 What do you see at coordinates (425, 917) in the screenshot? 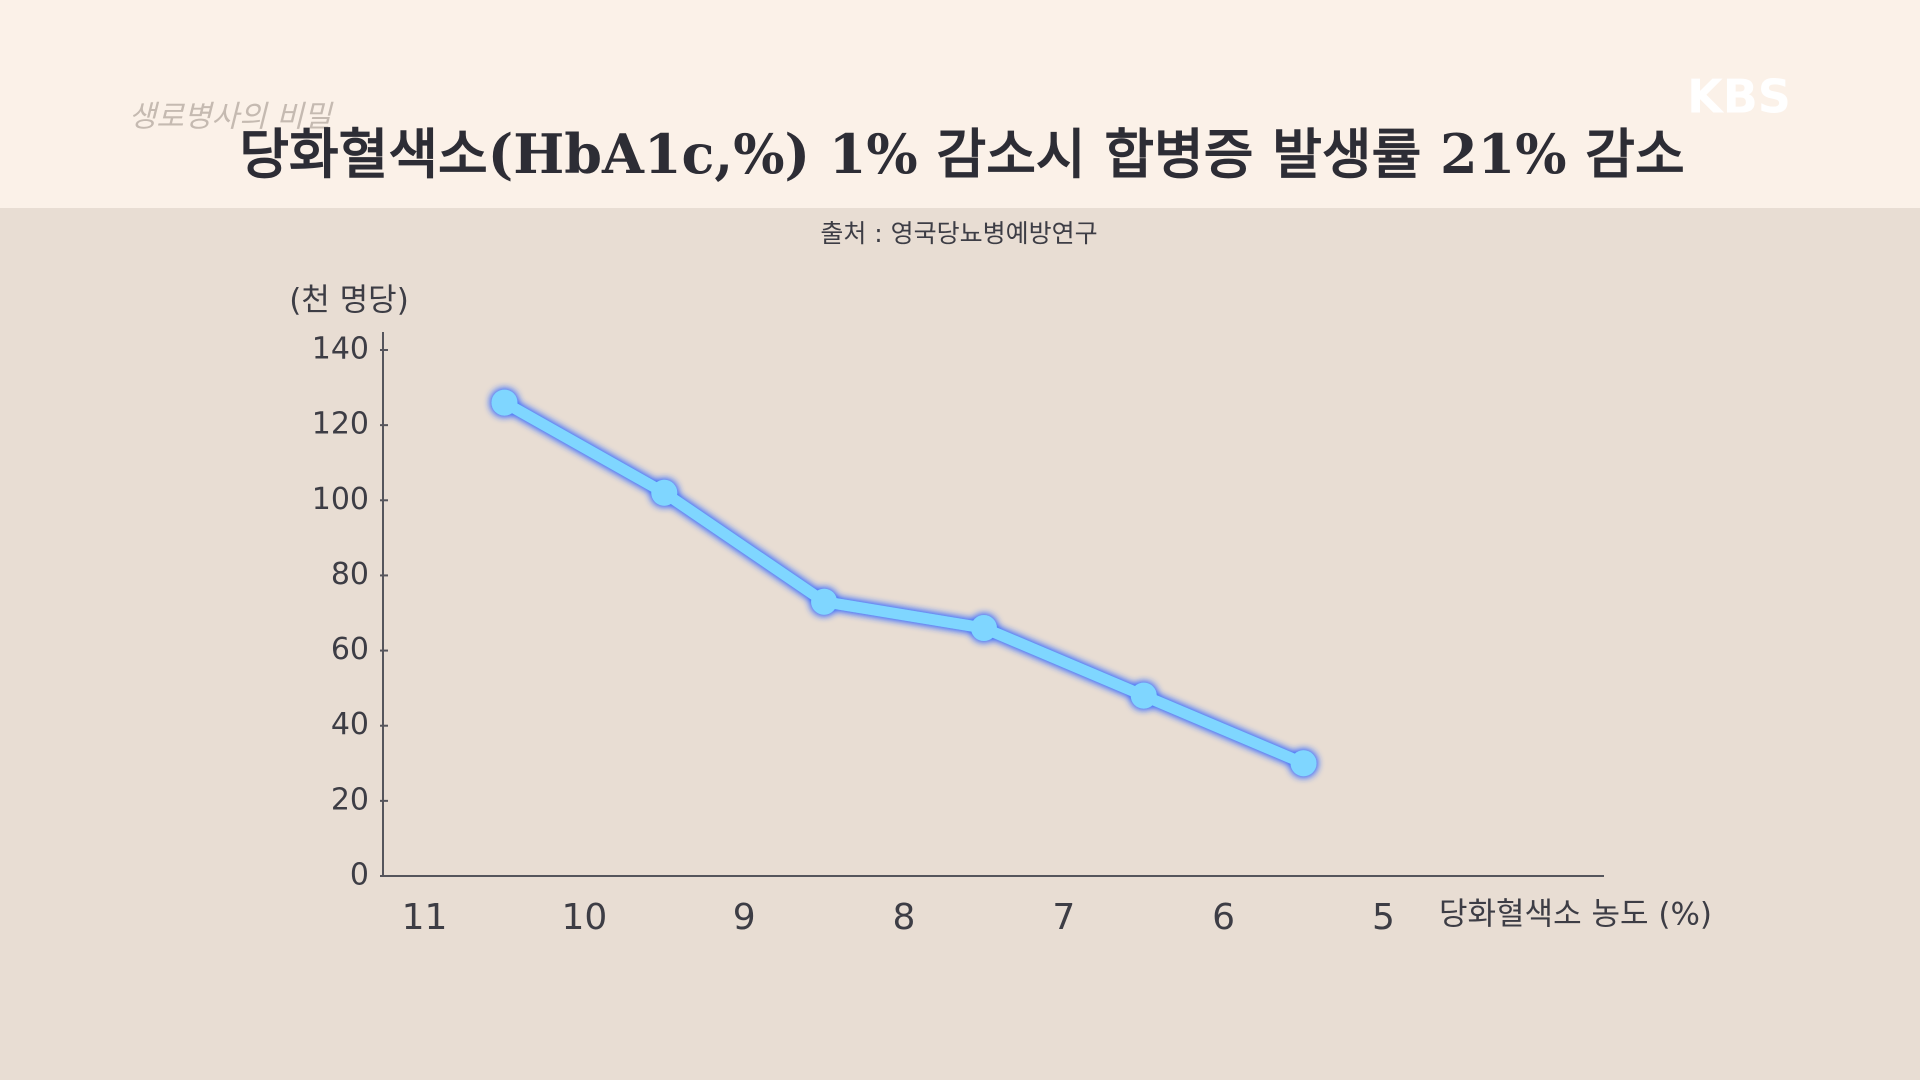
I see `x-tick-label: 11` at bounding box center [425, 917].